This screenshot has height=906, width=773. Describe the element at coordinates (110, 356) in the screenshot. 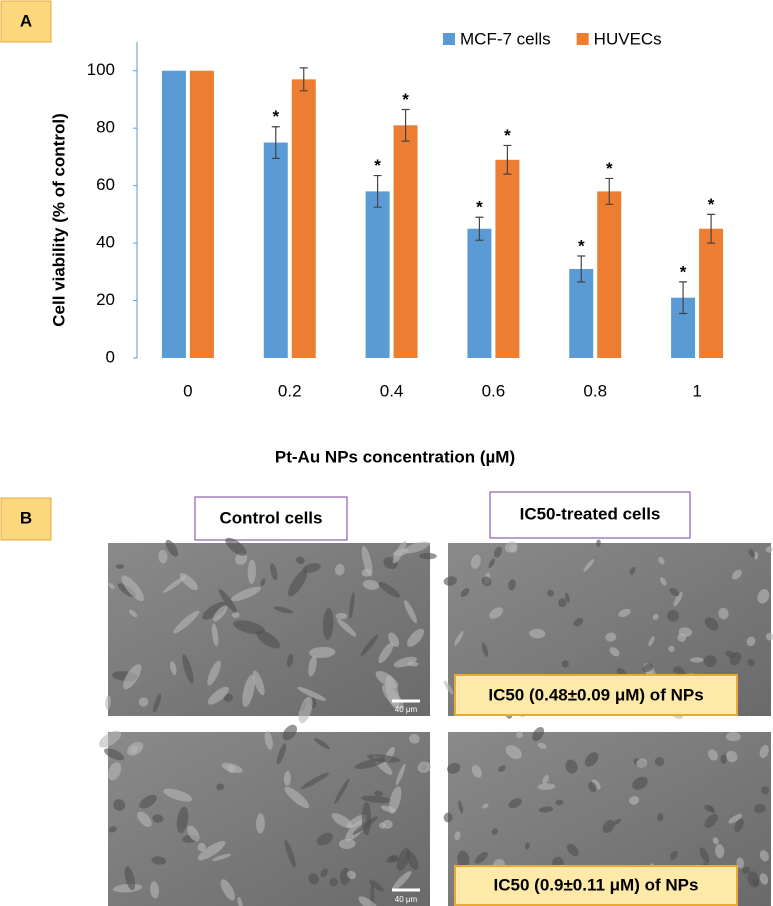

I see `y-tick-label: 0` at that location.